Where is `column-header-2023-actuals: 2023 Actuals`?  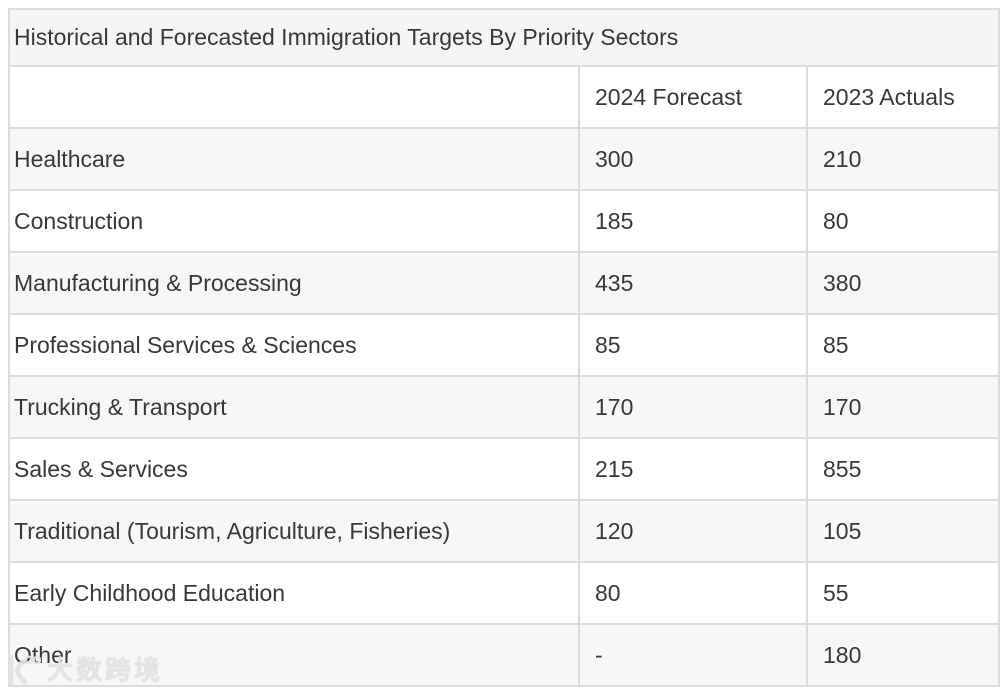 column-header-2023-actuals: 2023 Actuals is located at coordinates (903, 97).